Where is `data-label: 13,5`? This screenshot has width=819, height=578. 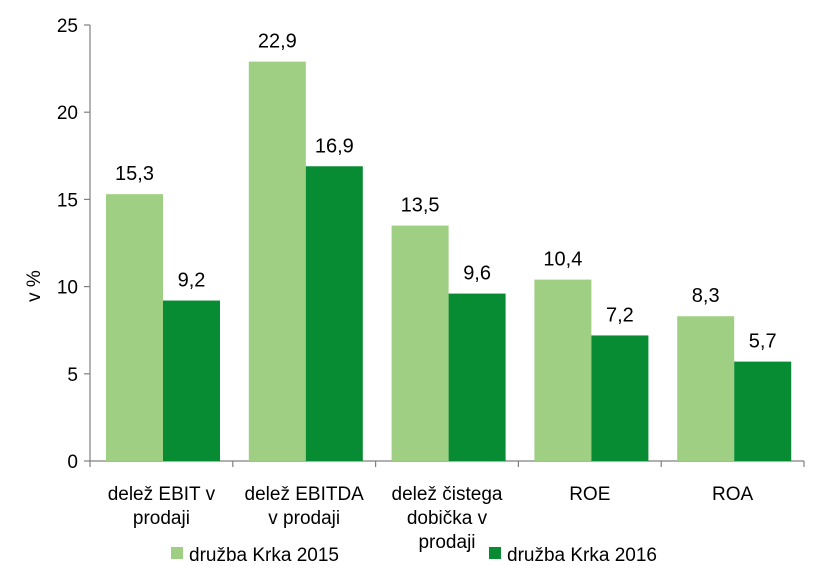 data-label: 13,5 is located at coordinates (420, 206).